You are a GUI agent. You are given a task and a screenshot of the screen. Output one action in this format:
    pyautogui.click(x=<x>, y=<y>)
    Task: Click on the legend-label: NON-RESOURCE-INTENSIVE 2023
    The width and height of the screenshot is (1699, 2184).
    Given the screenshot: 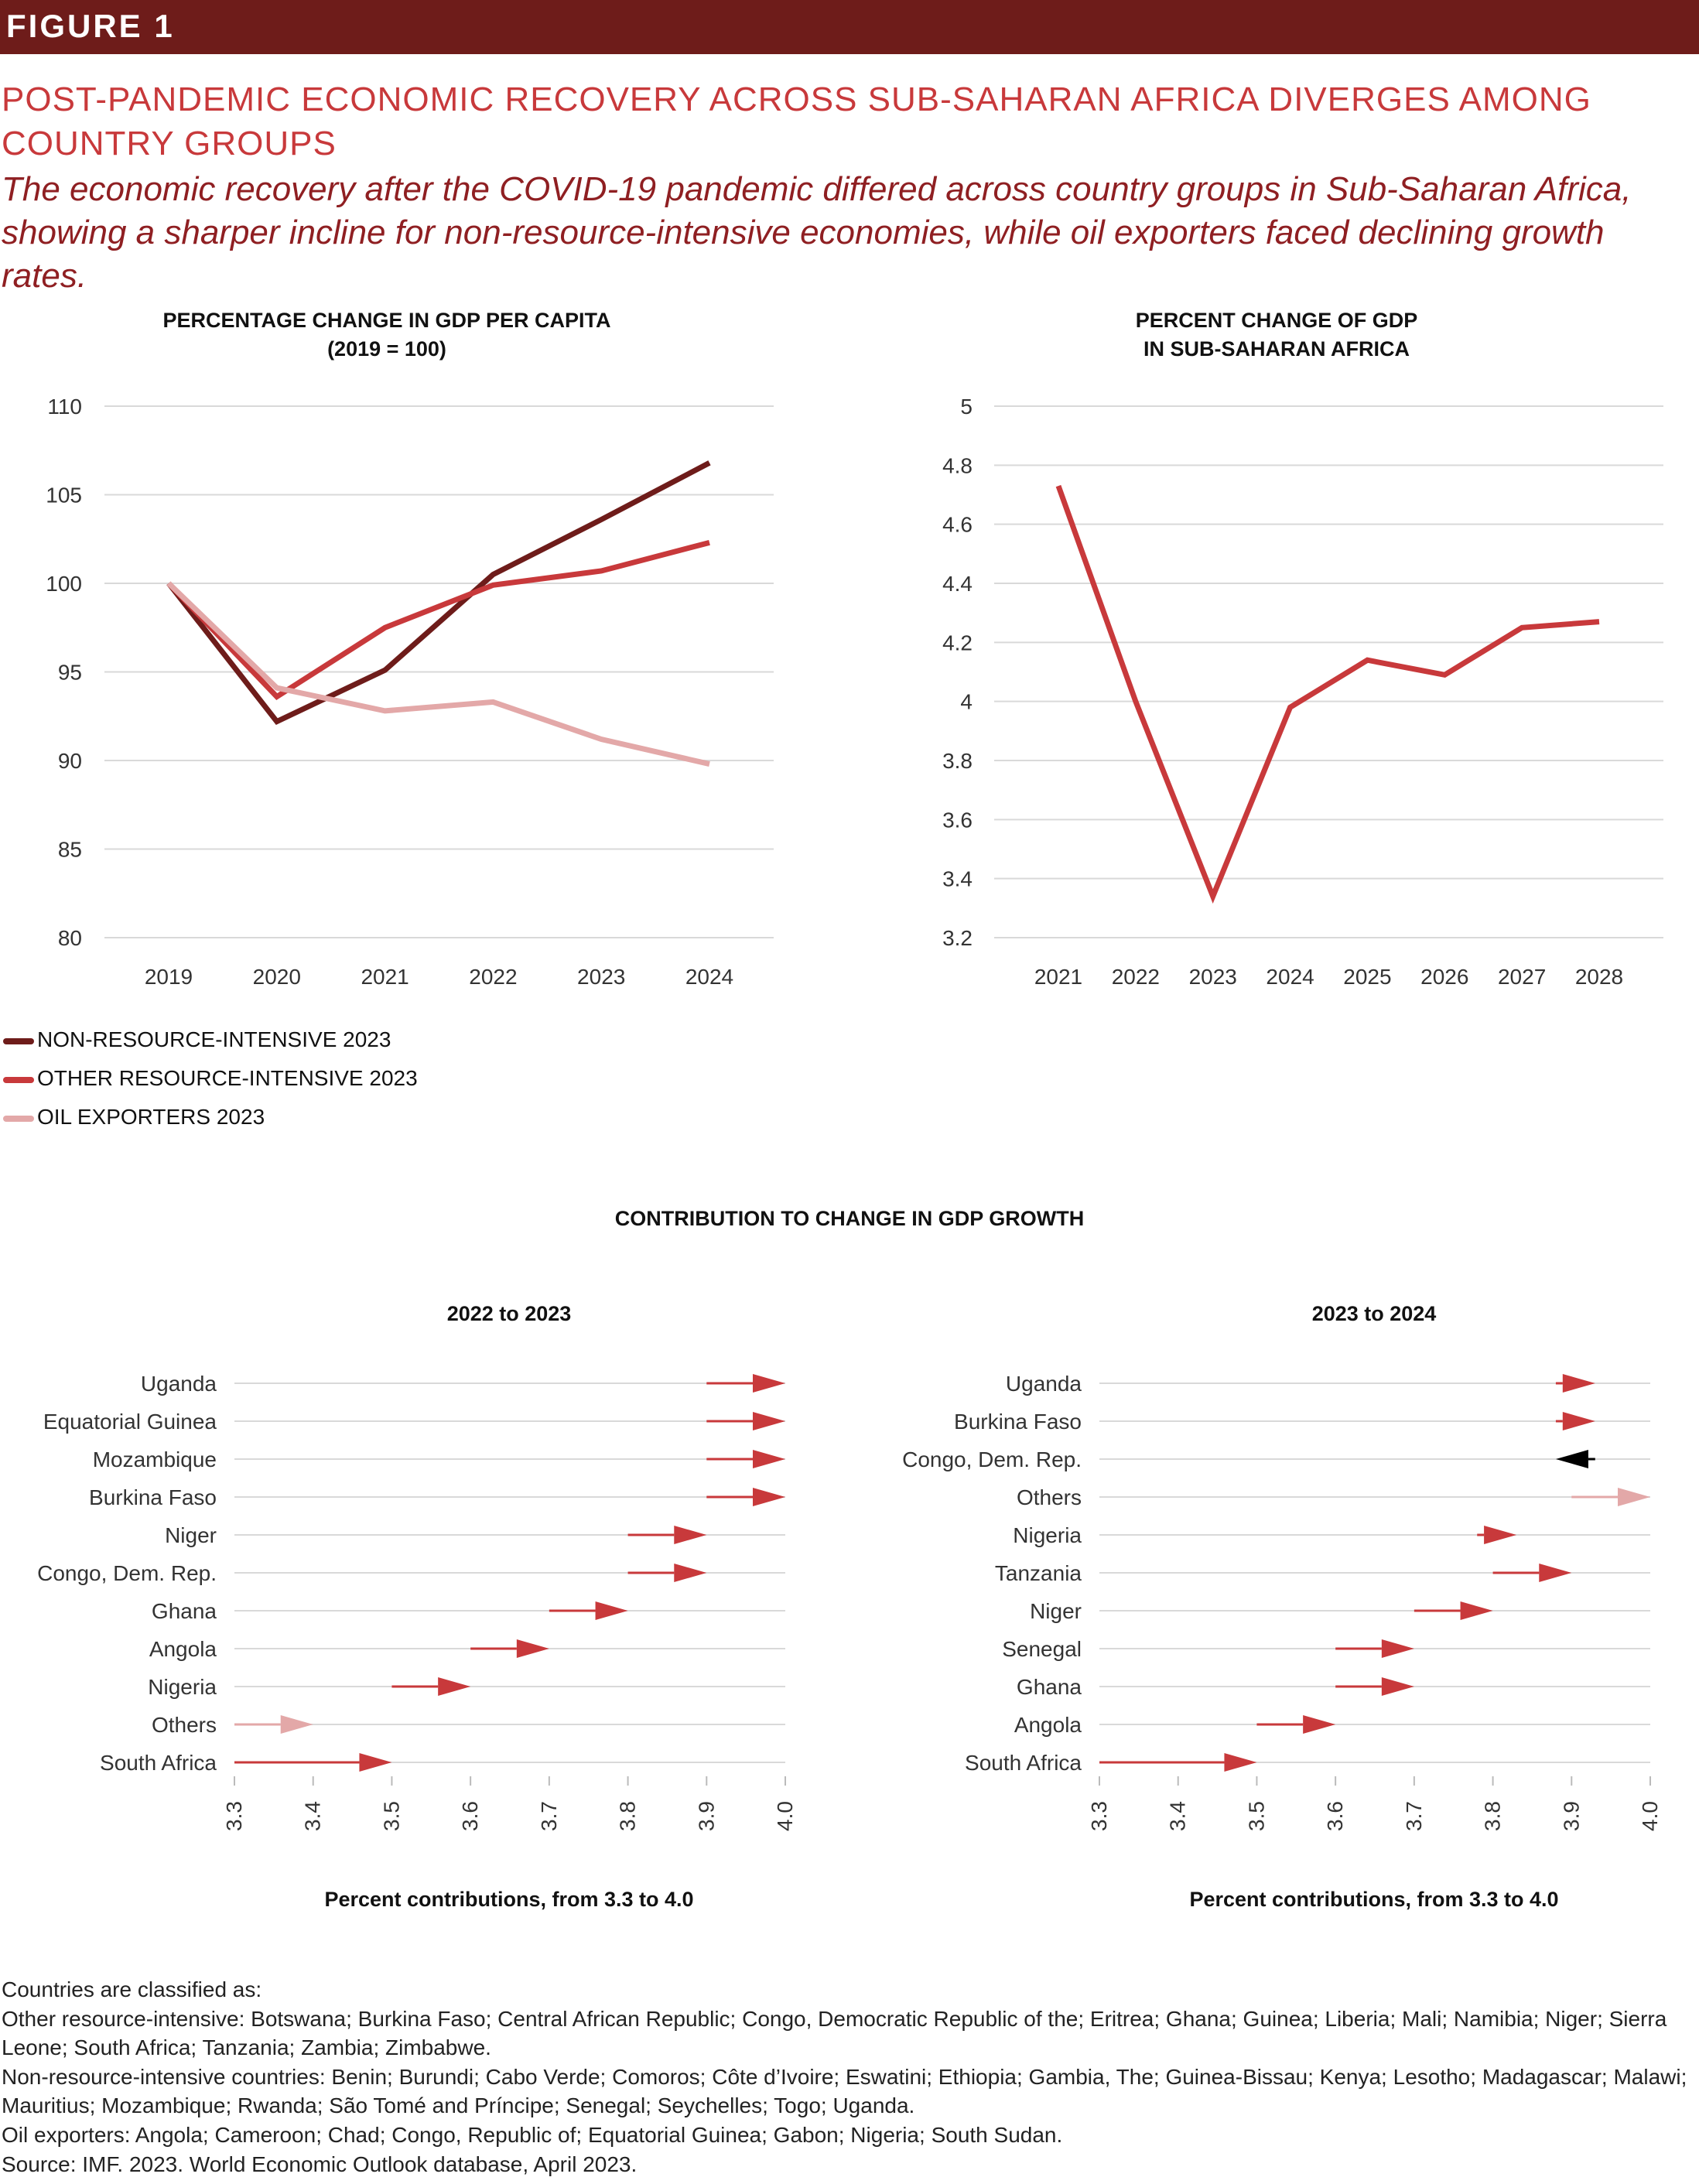 What is the action you would take?
    pyautogui.click(x=214, y=1039)
    